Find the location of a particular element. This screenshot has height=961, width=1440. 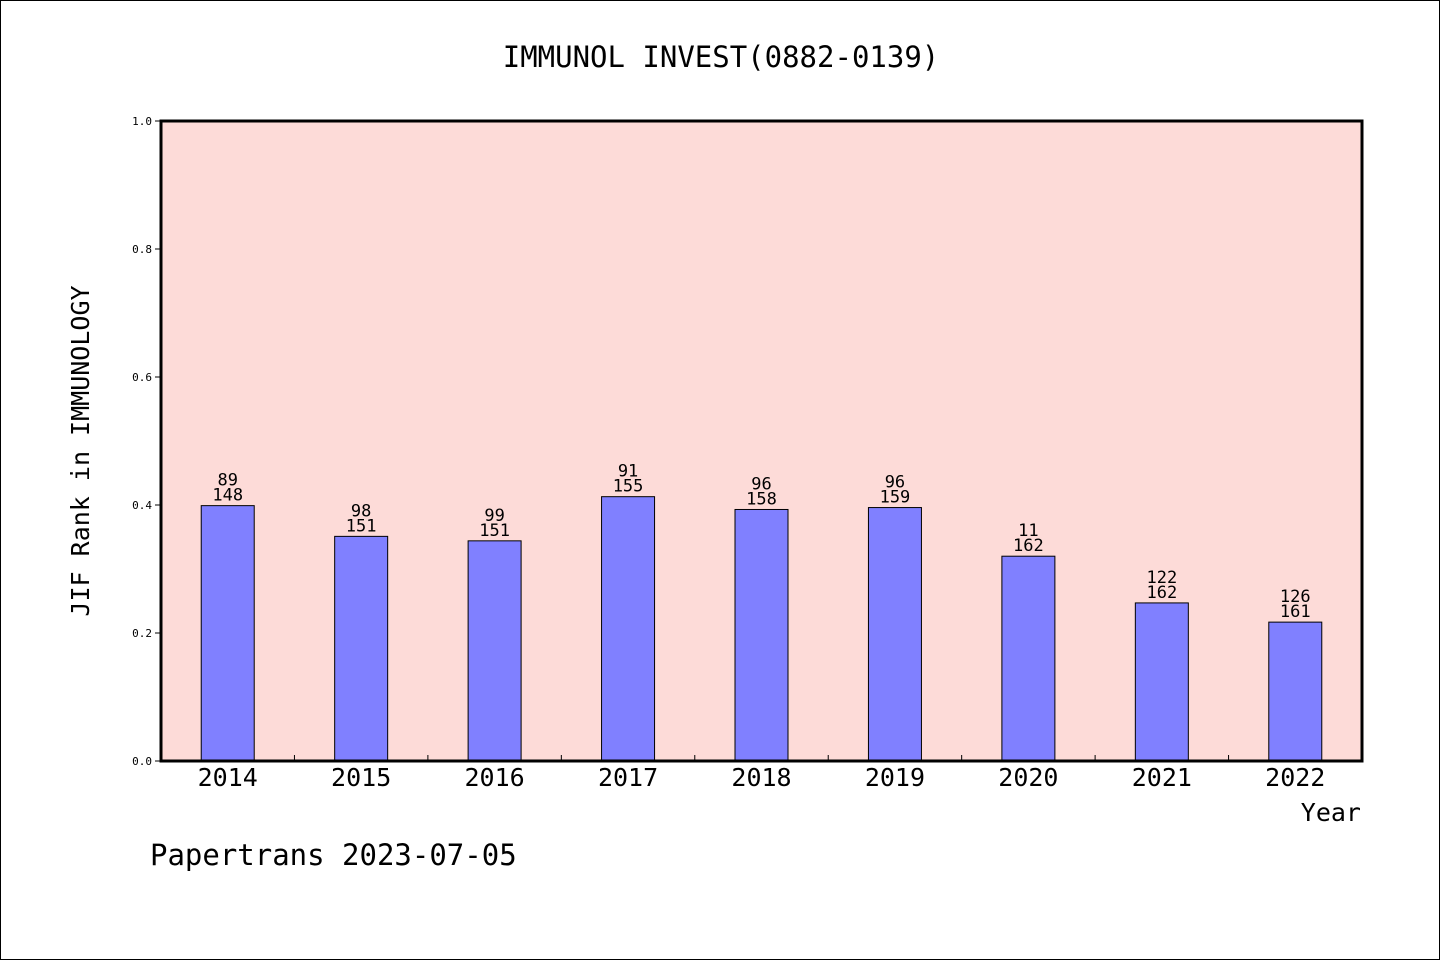

y-axis: 0.0 0.2 0.4 0.6 0.8 1.0 is located at coordinates (146, 441).